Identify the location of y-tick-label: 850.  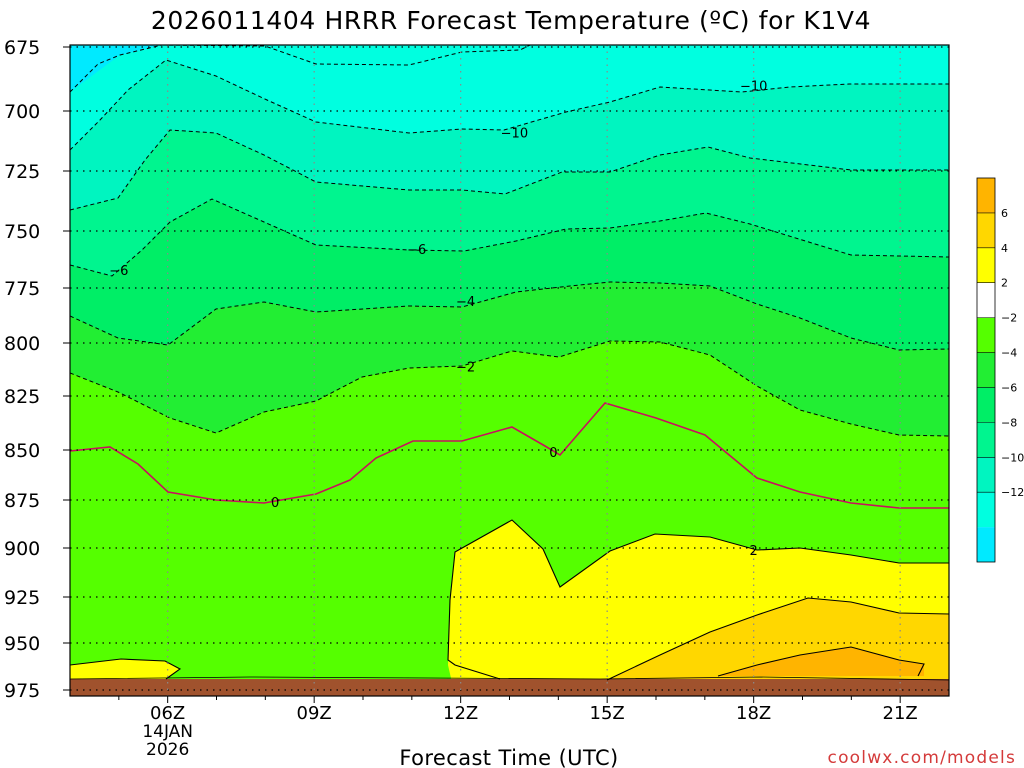
(22, 451).